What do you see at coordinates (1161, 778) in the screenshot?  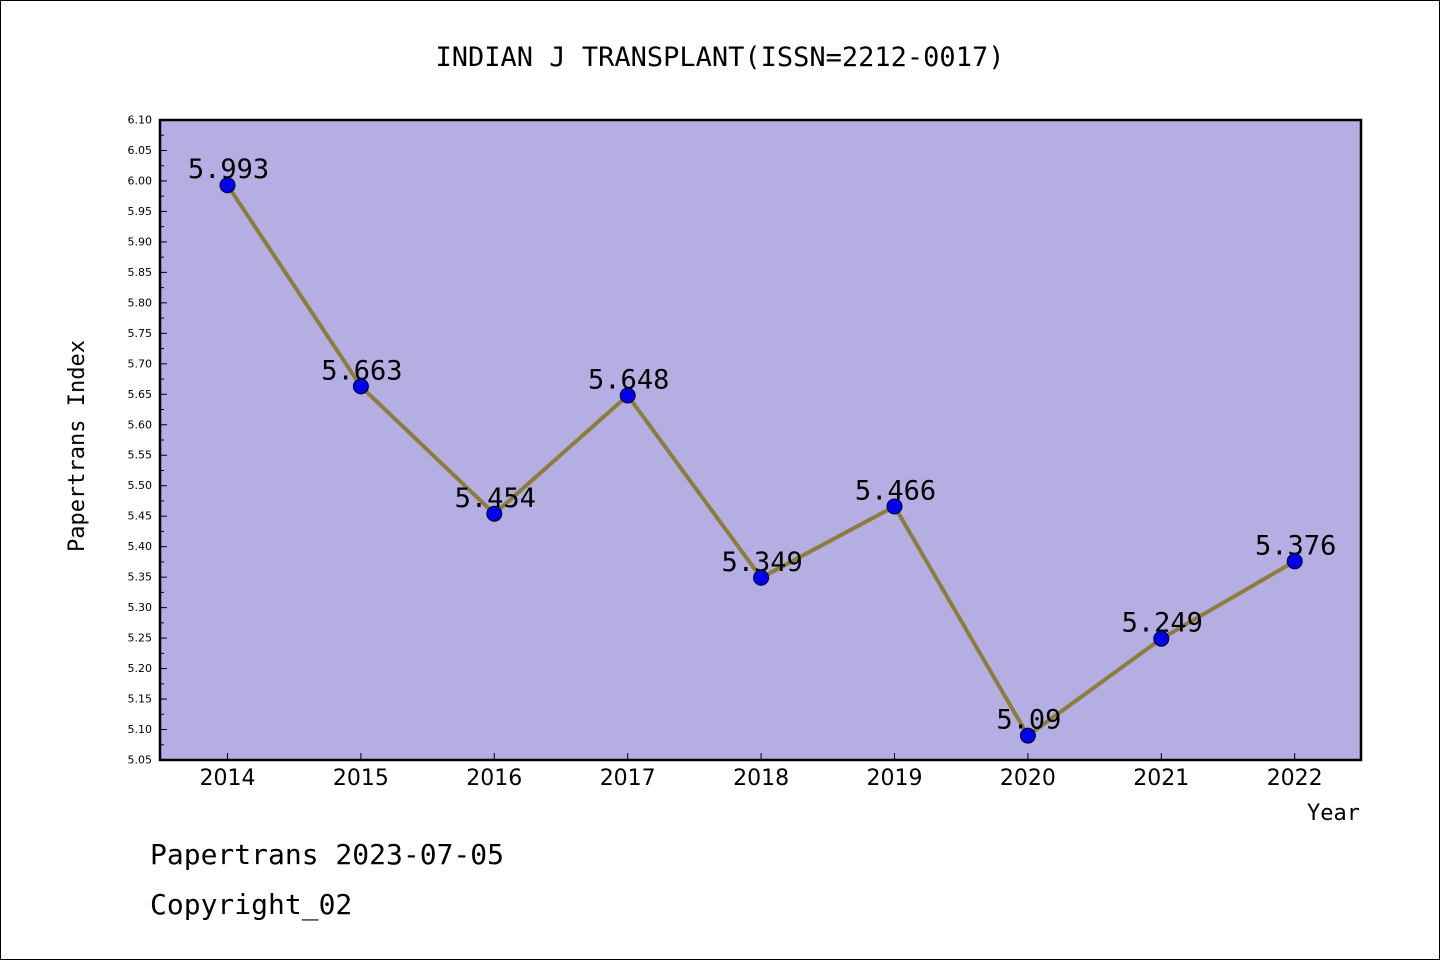 I see `x-tick-label: 2021` at bounding box center [1161, 778].